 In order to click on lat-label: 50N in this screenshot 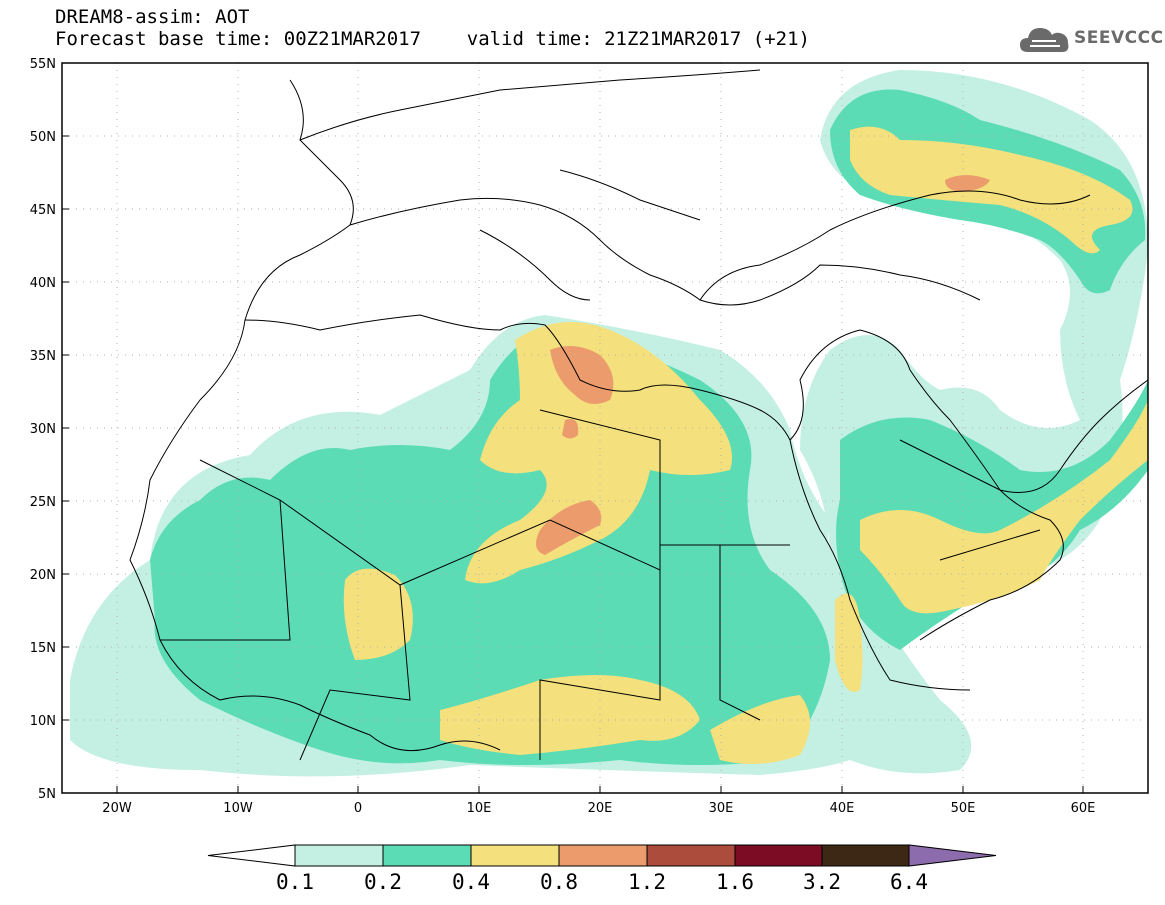, I will do `click(43, 137)`.